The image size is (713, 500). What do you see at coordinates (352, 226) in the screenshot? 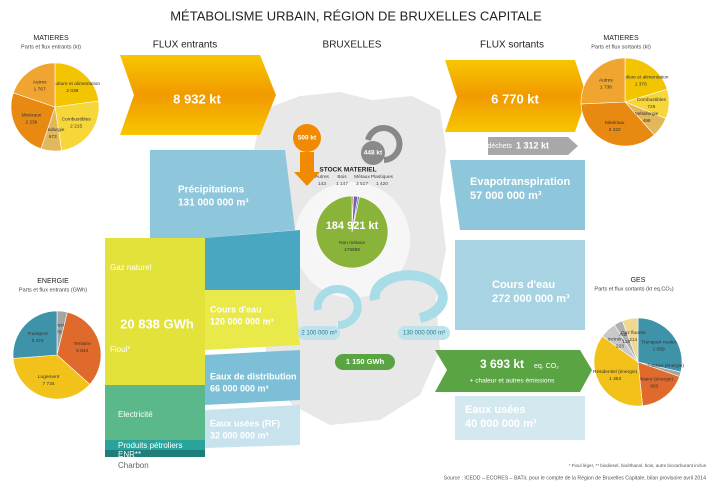
I see `stock-total: 184 921 kt` at bounding box center [352, 226].